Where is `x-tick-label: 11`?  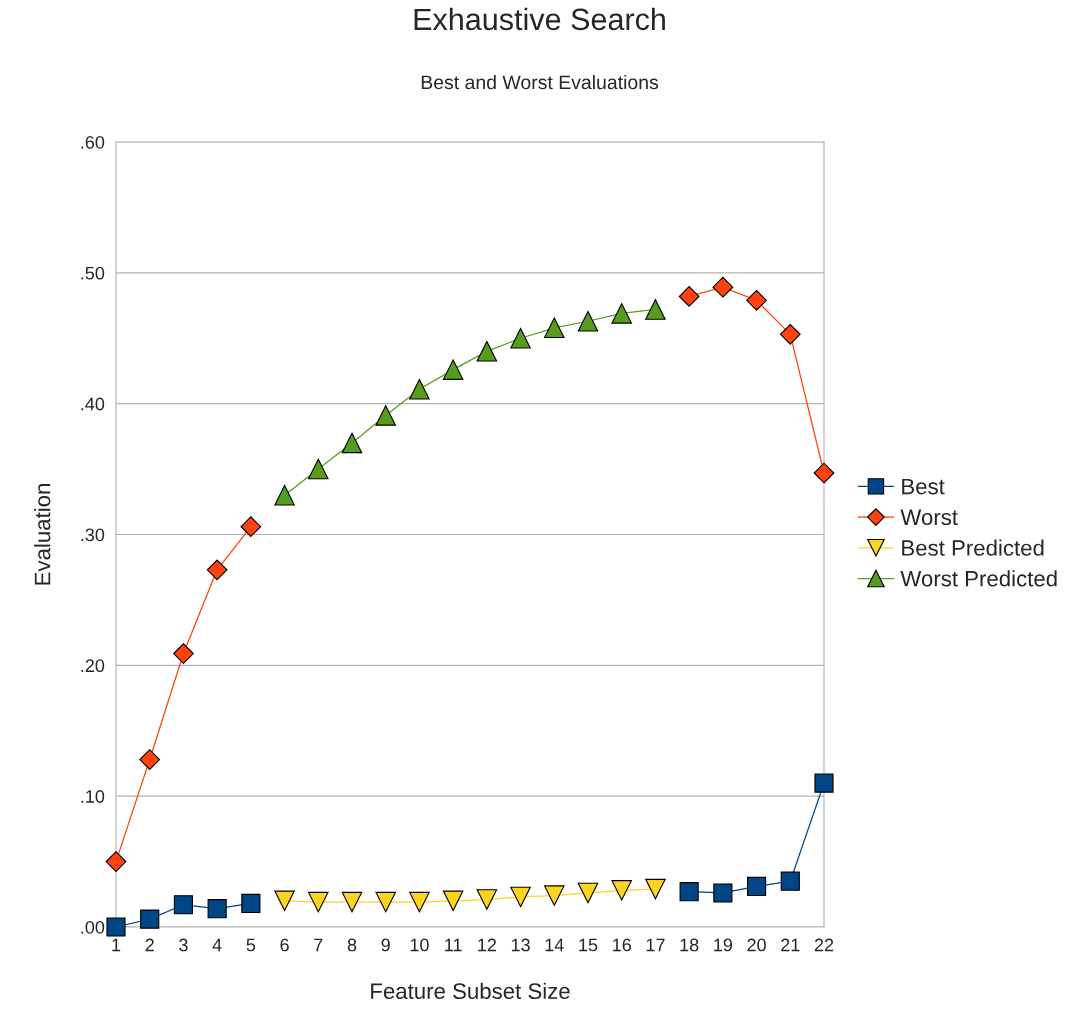
x-tick-label: 11 is located at coordinates (453, 945).